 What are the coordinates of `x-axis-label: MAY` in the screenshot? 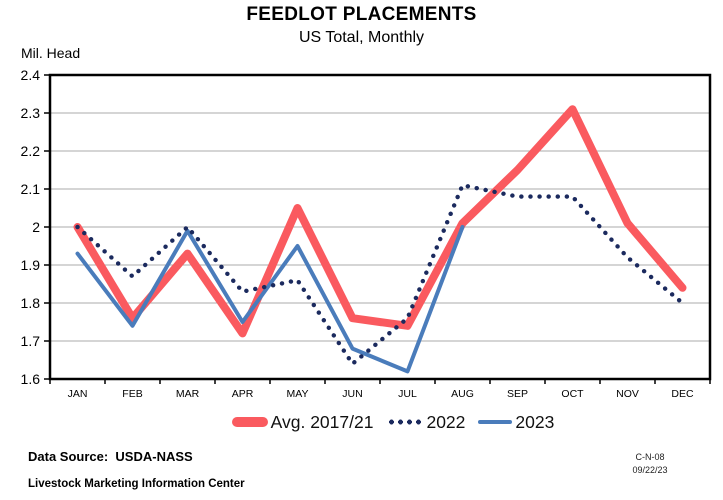 It's located at (298, 394).